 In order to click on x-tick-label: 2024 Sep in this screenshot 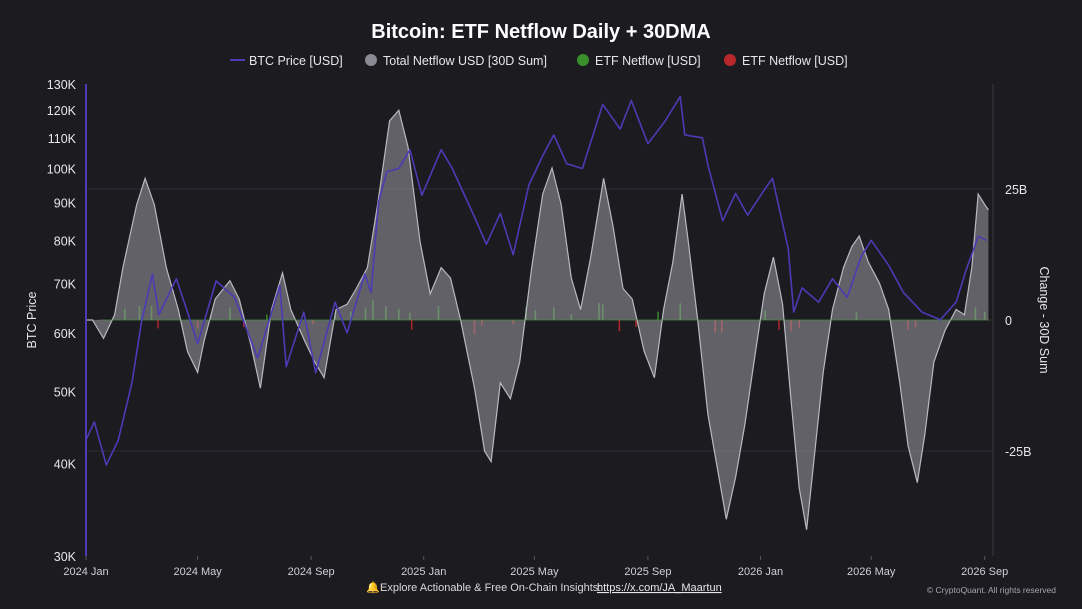, I will do `click(311, 572)`.